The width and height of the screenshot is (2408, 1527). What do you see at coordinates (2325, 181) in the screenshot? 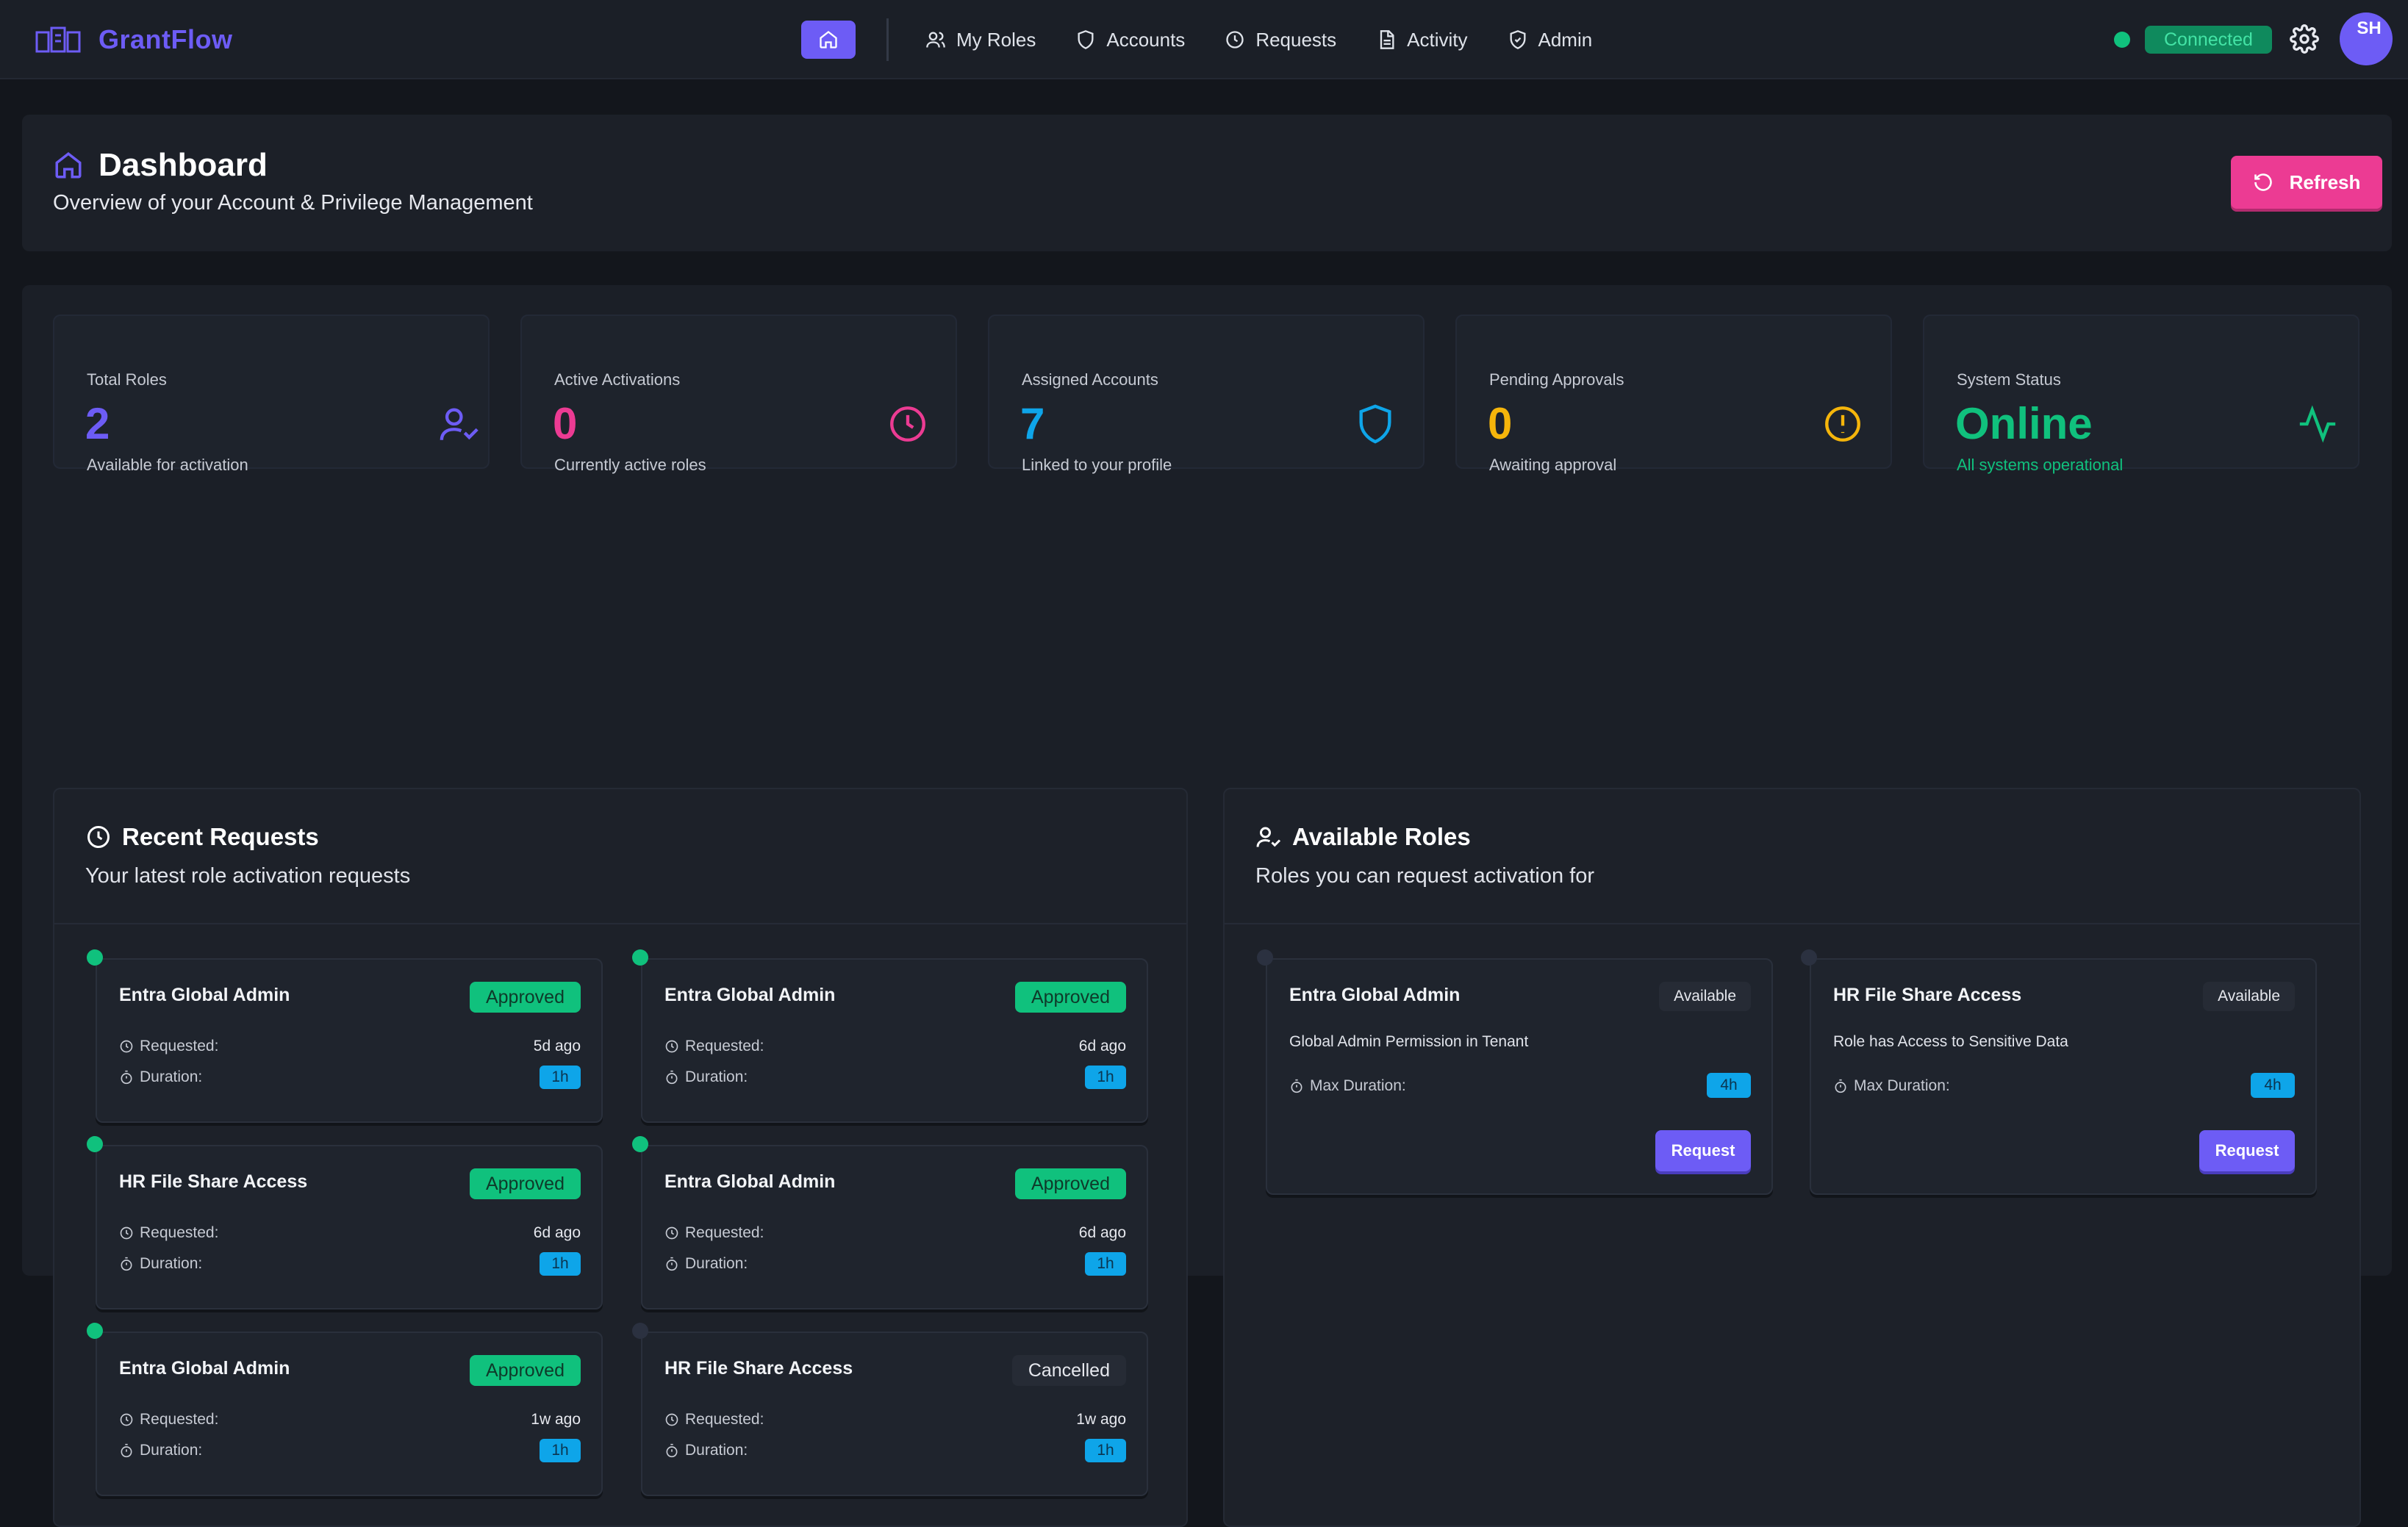
I see `refresh-label: Refresh` at bounding box center [2325, 181].